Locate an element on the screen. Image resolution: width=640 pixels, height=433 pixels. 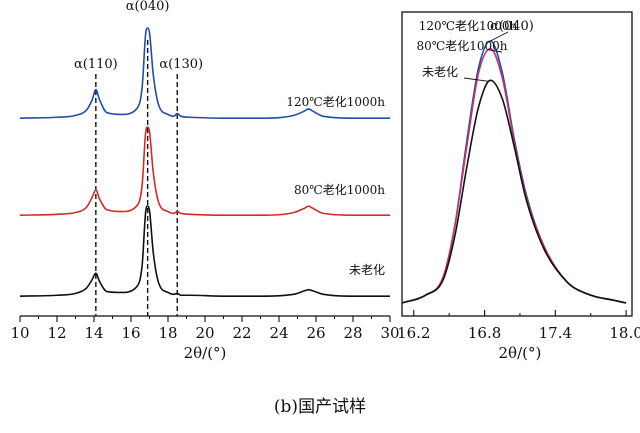
left-x-tick-label: 30 is located at coordinates (389, 333).